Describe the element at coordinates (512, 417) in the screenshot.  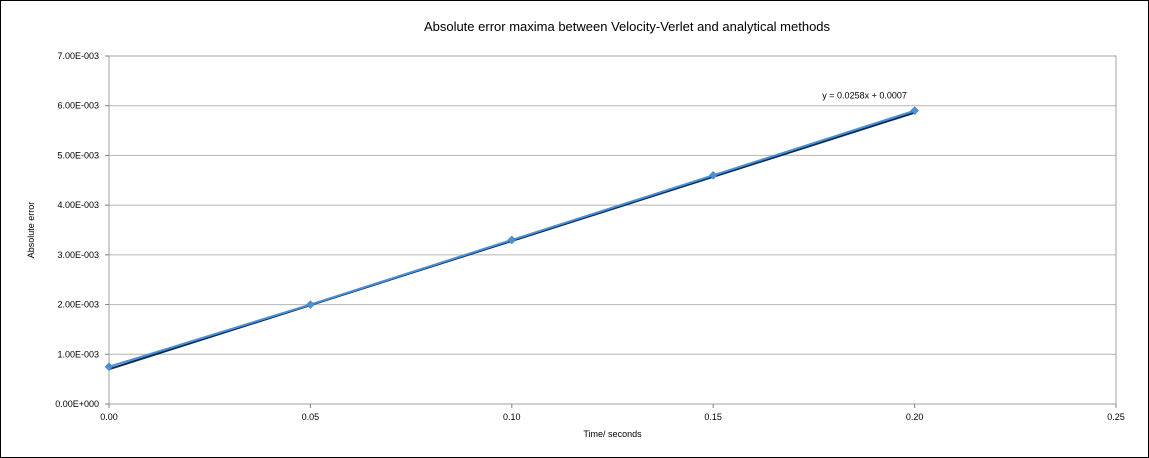
I see `x-tick-label: 0.10` at that location.